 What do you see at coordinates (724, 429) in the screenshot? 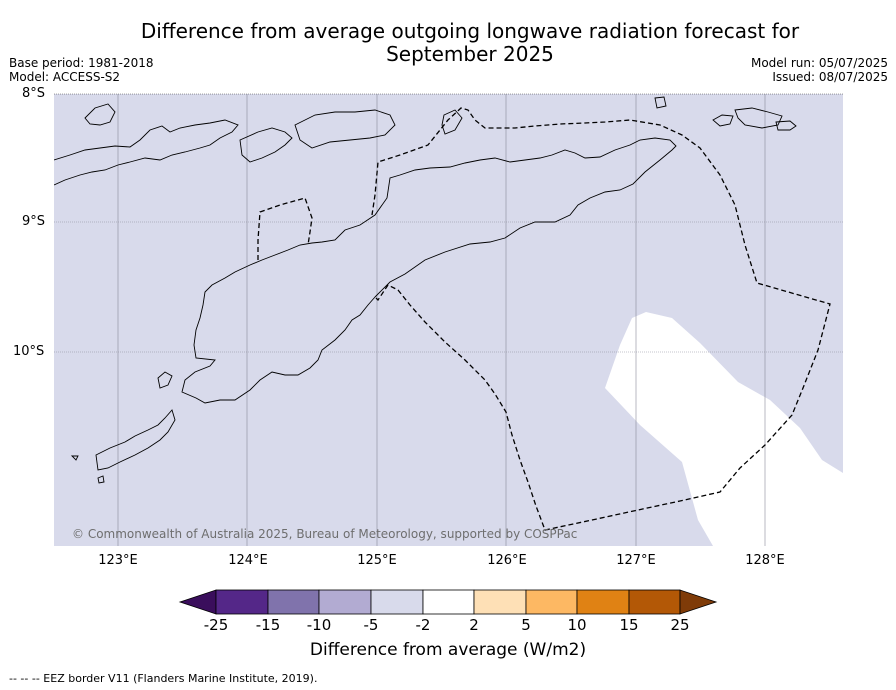
I see `neutral-anomaly-region` at bounding box center [724, 429].